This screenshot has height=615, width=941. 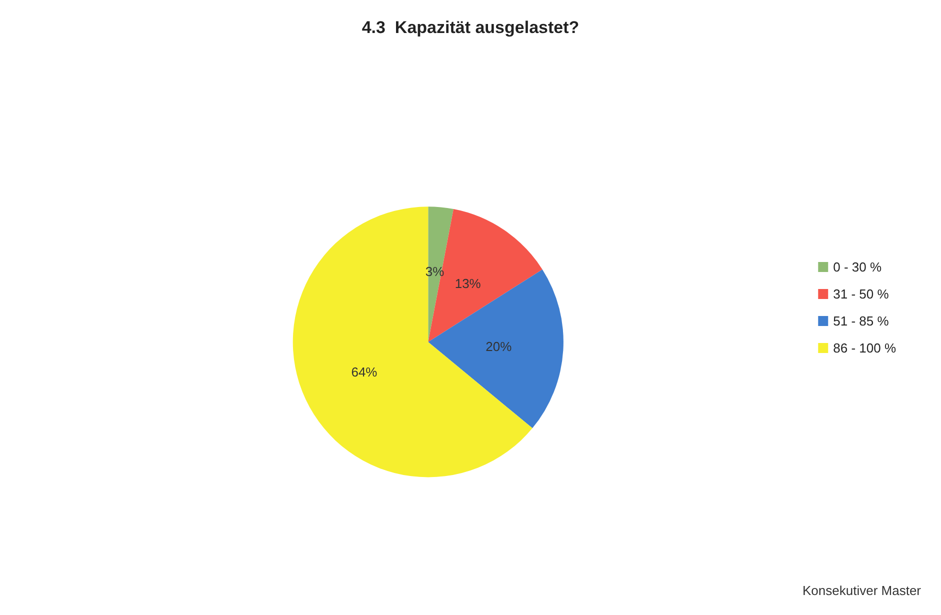 I want to click on chart-title: 4.3 Kapazität ausgelastet?, so click(x=471, y=27).